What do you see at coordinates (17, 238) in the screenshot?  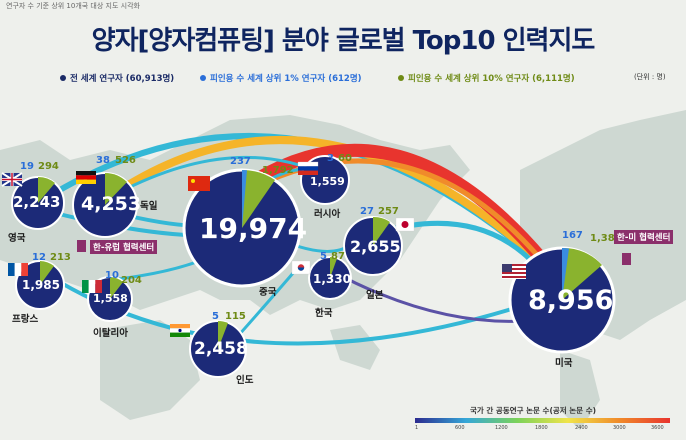 I see `uk-name: 영국` at bounding box center [17, 238].